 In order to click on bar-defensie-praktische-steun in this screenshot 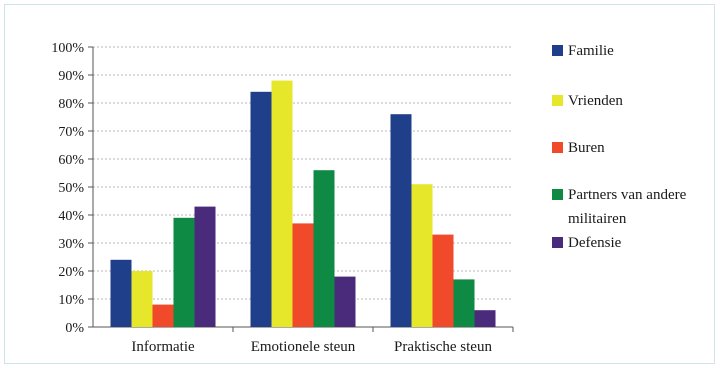, I will do `click(485, 318)`.